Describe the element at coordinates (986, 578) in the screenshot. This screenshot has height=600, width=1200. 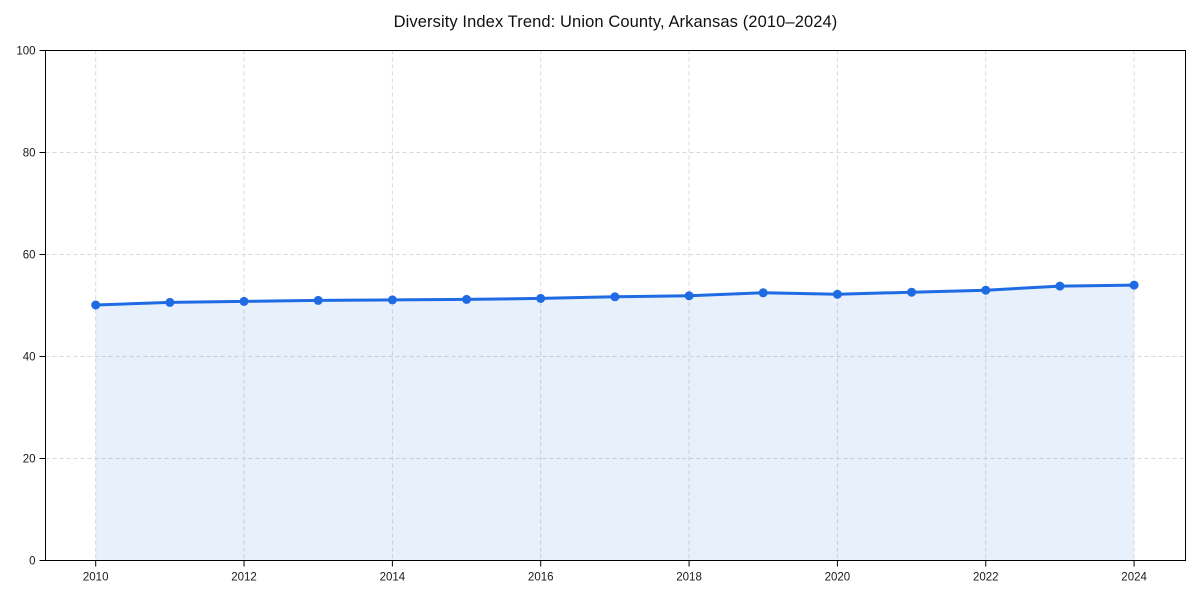
I see `x-tick-label: 2022` at that location.